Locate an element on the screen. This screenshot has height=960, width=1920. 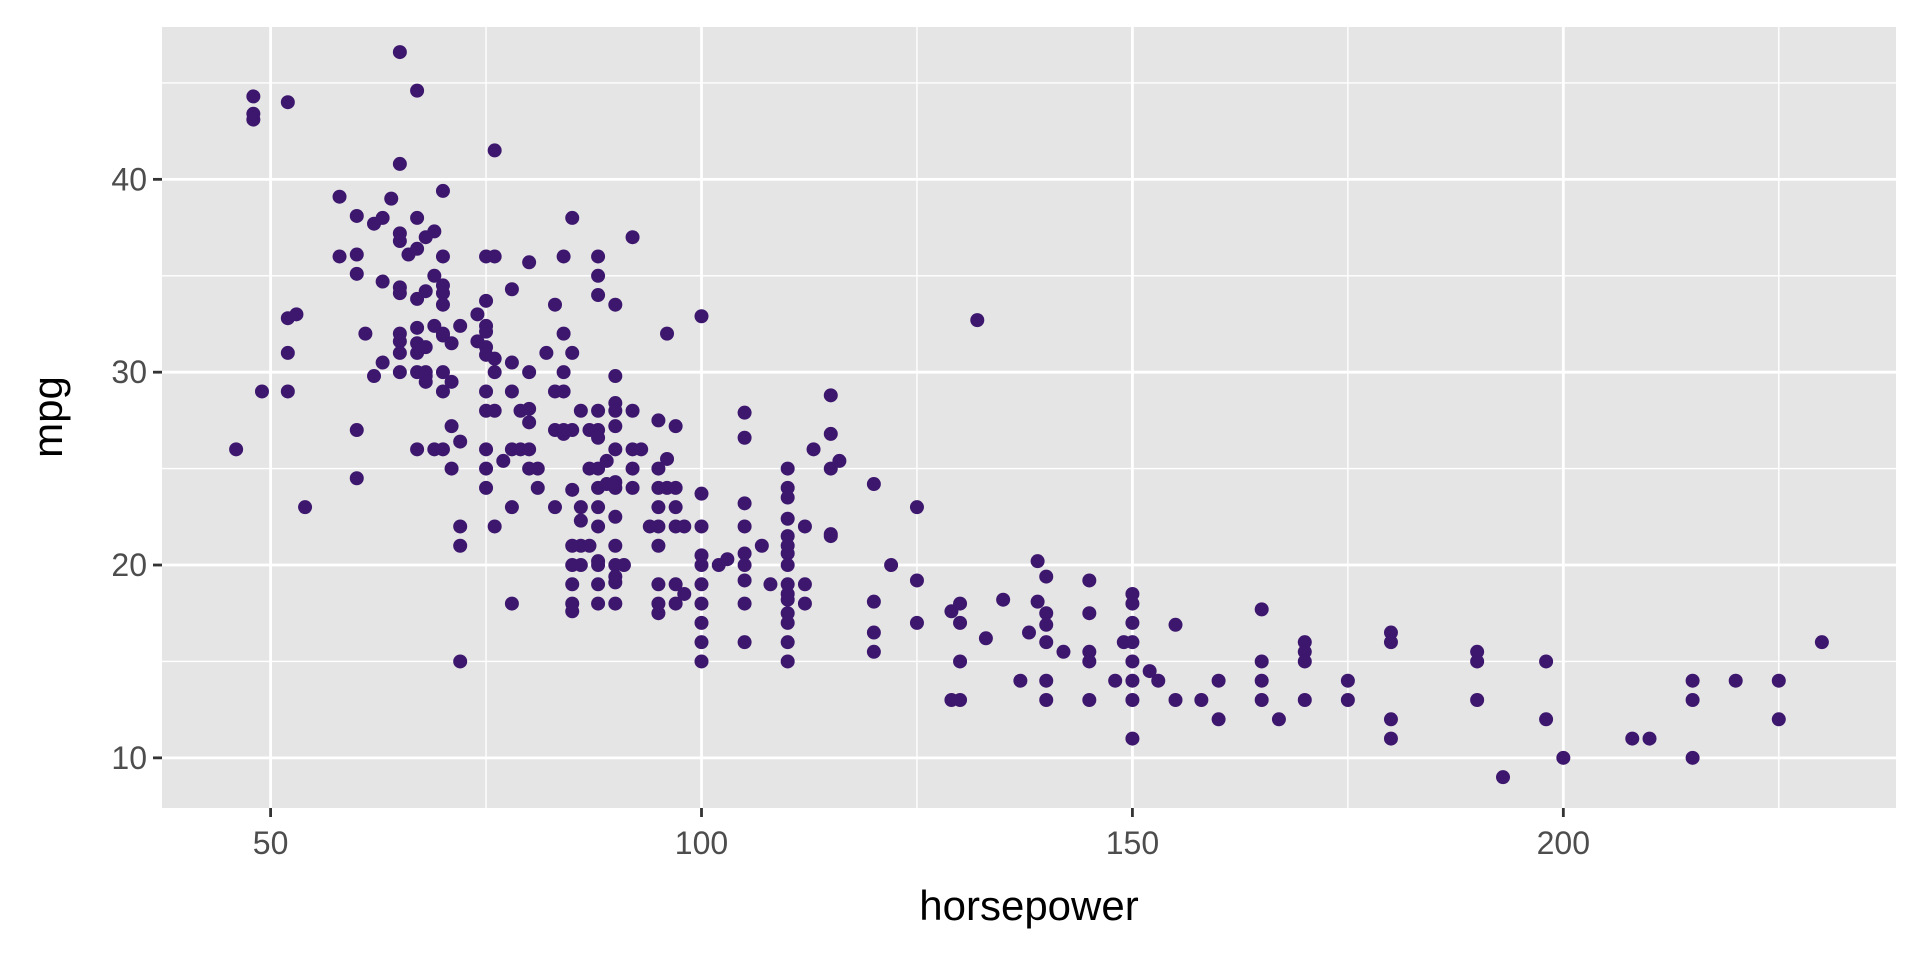
y-tick-labels: 10 20 30 40 is located at coordinates (129, 468).